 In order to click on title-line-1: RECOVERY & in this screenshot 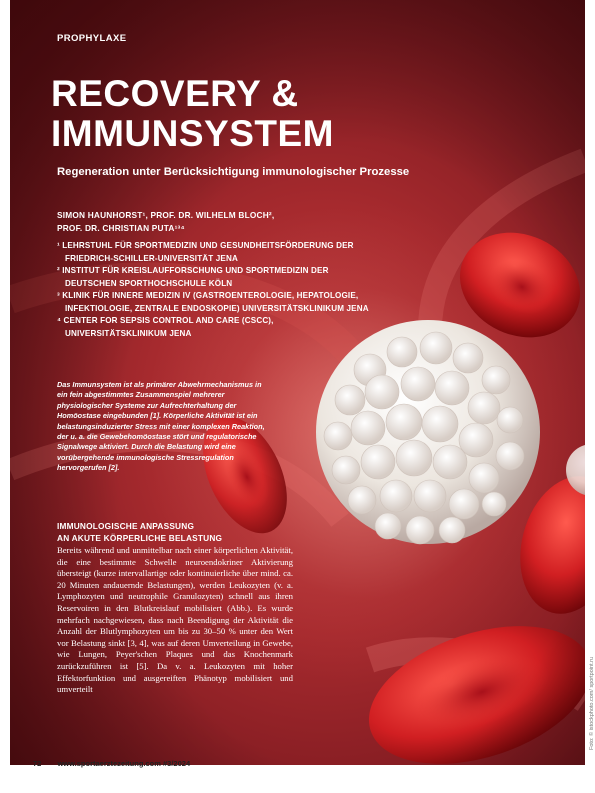, I will do `click(175, 93)`.